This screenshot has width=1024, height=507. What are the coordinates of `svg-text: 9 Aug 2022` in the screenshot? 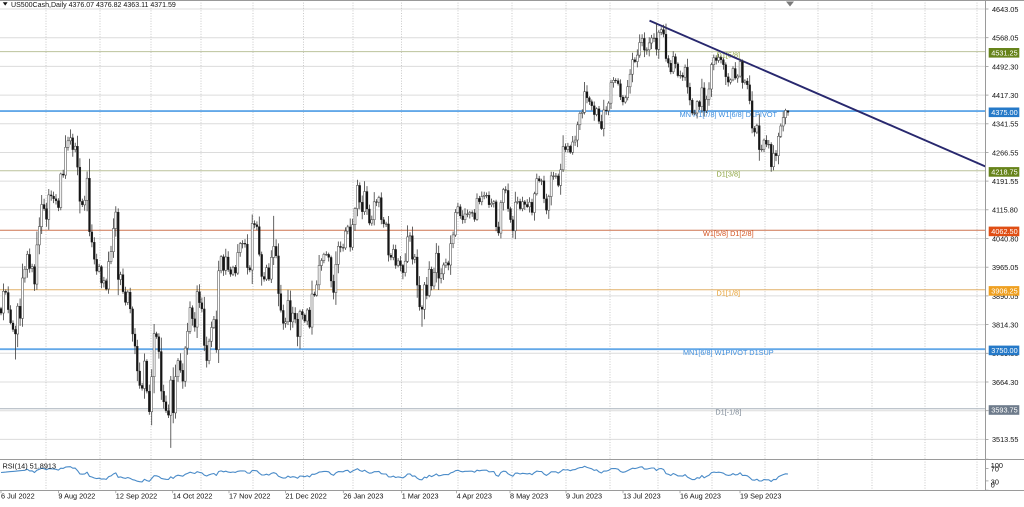 It's located at (76, 496).